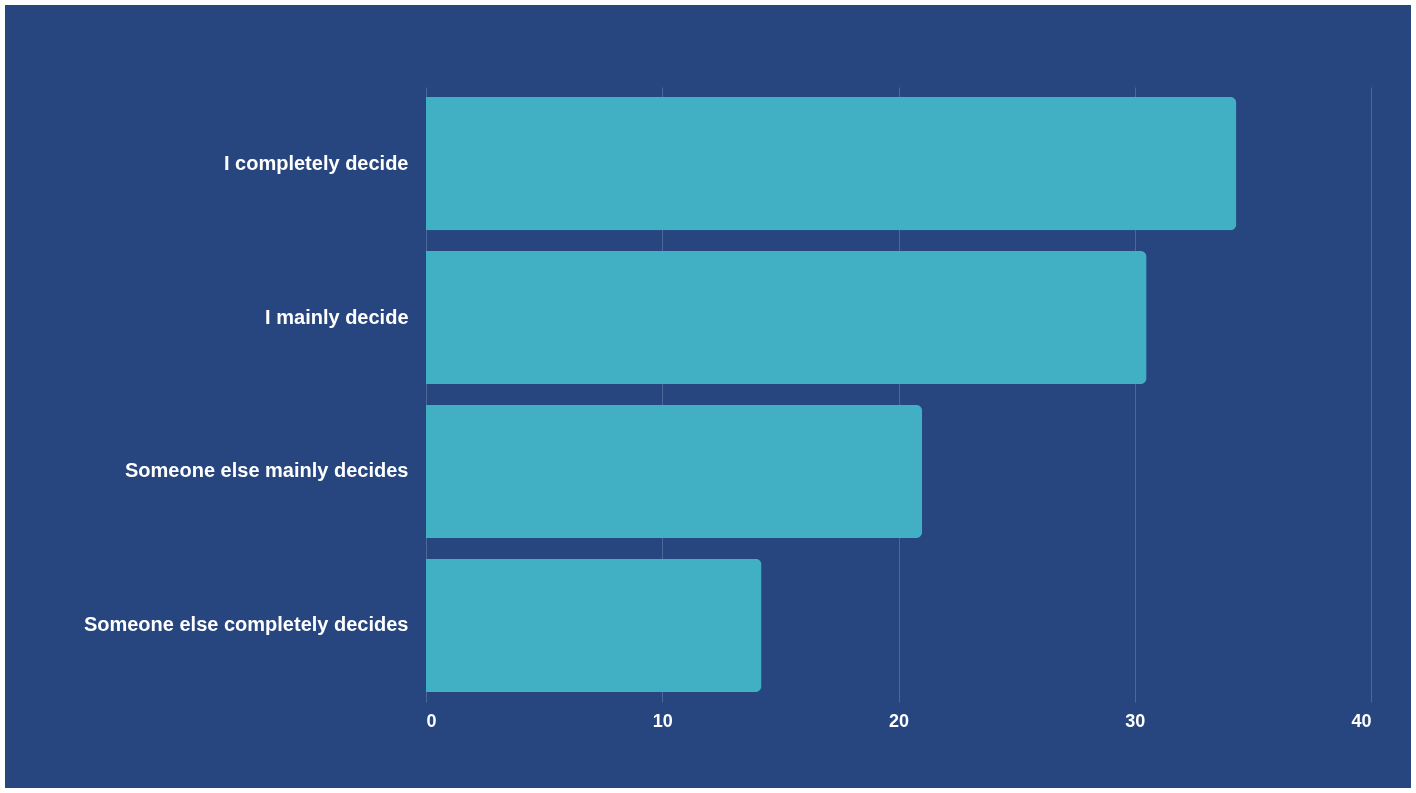  I want to click on x-tick-label: 20, so click(899, 720).